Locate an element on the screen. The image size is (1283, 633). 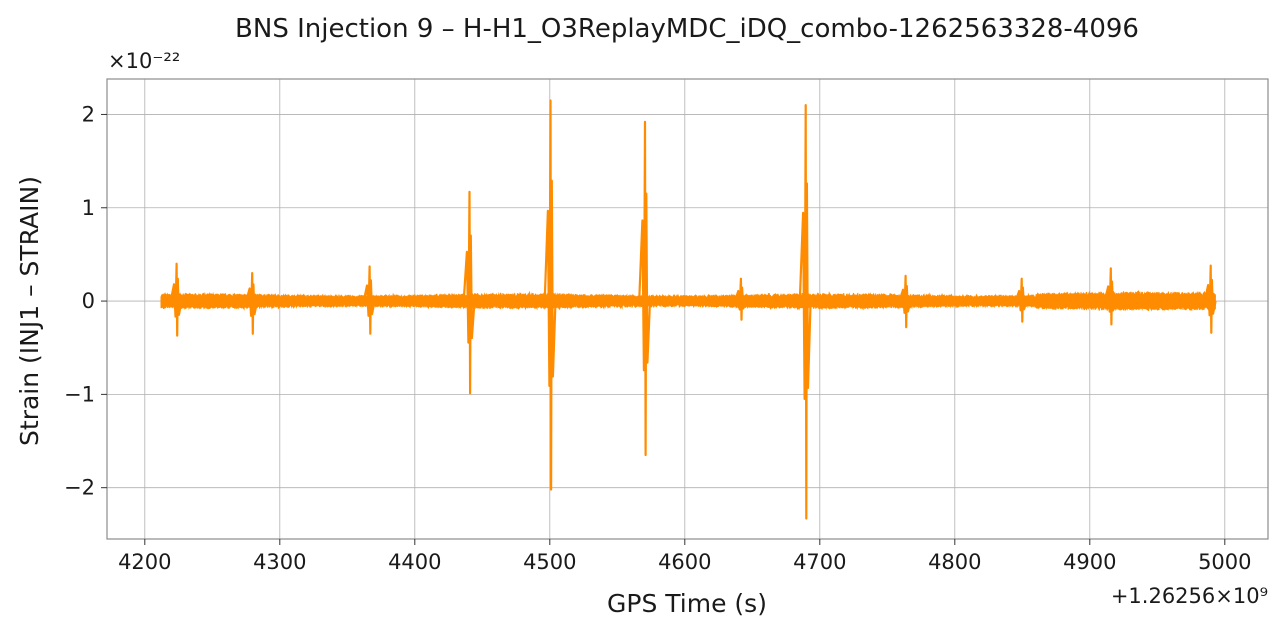
x-tick-label: 4900 is located at coordinates (1089, 562).